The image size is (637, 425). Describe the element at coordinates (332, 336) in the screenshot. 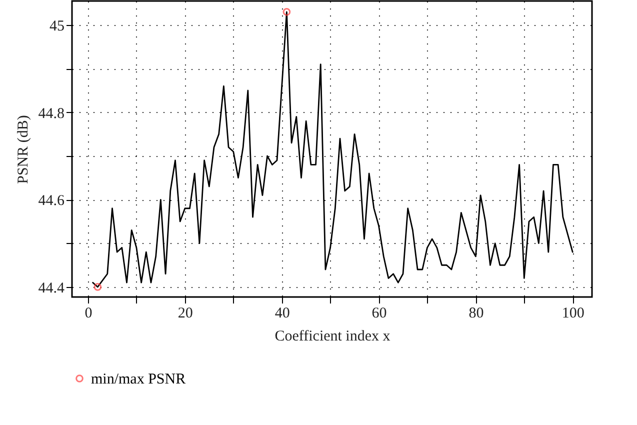

I see `x-axis-title: Coefficient index x` at that location.